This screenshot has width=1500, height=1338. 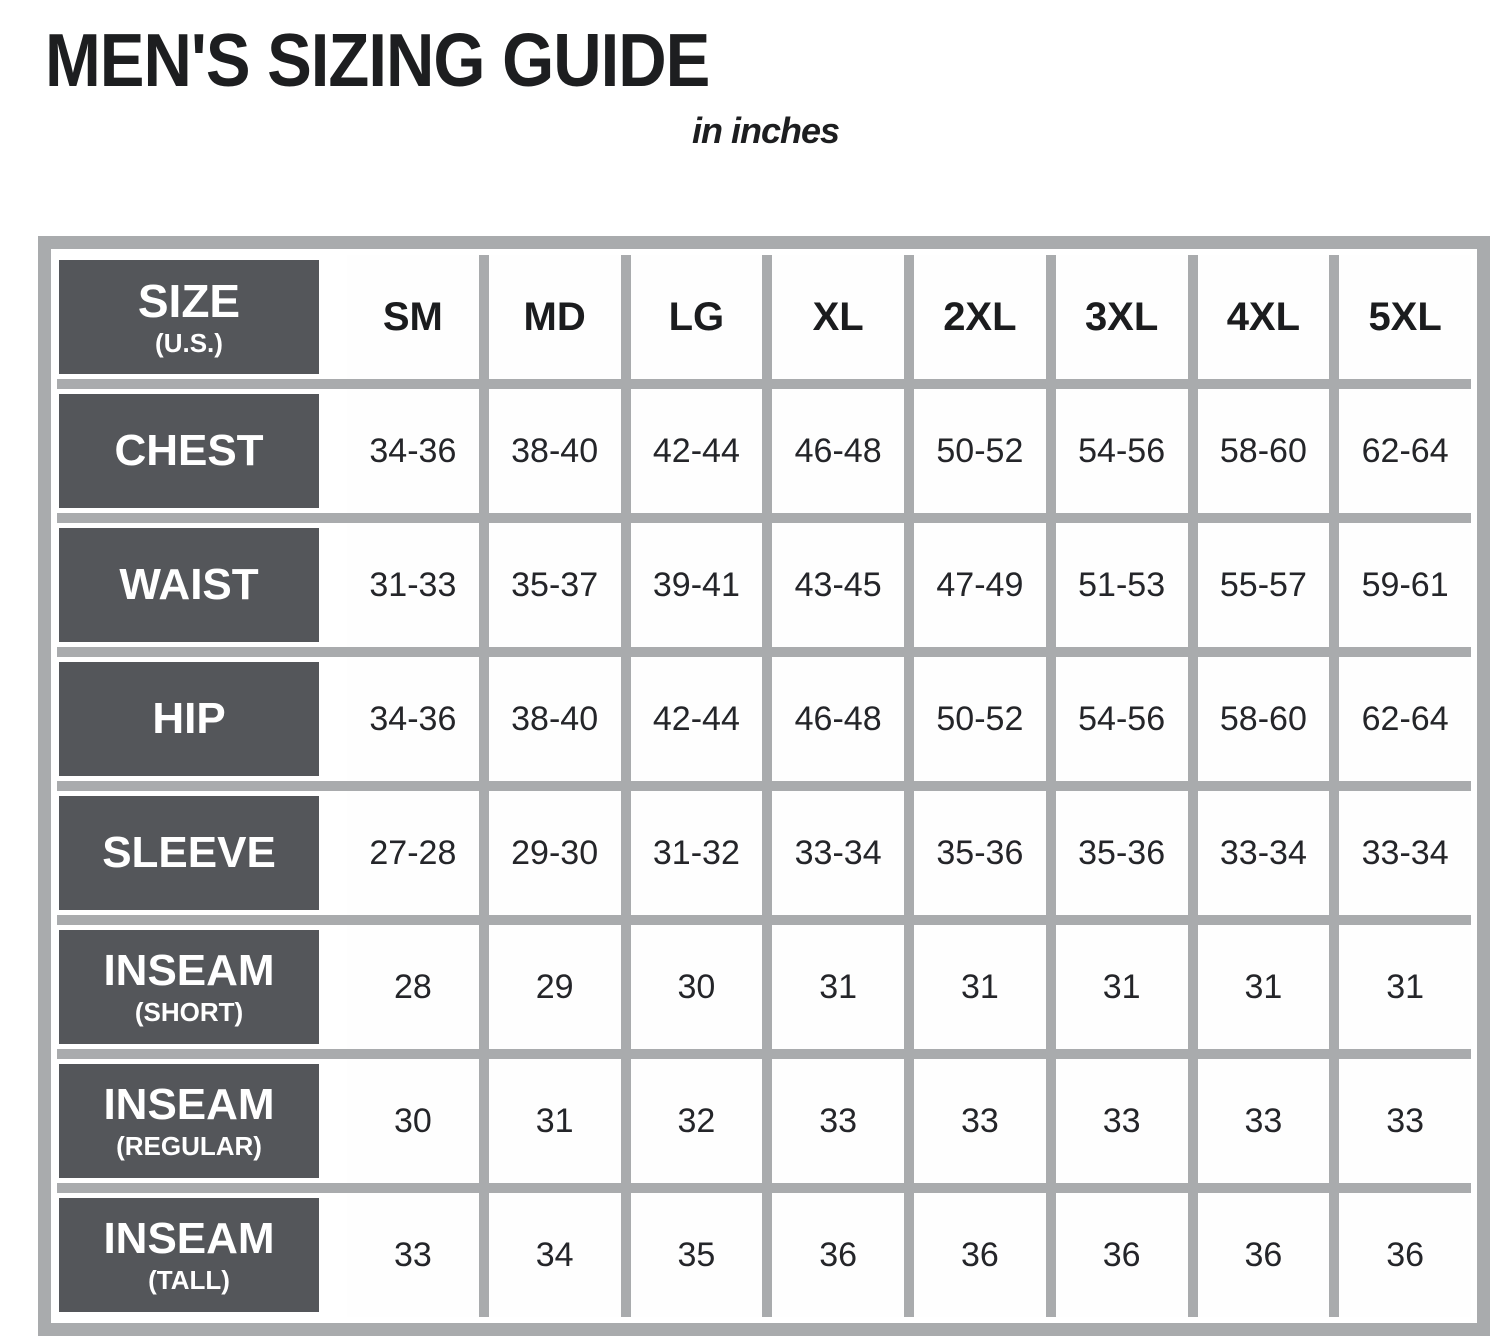 What do you see at coordinates (750, 76) in the screenshot?
I see `page-header: MEN'S SIZING GUIDE in inches` at bounding box center [750, 76].